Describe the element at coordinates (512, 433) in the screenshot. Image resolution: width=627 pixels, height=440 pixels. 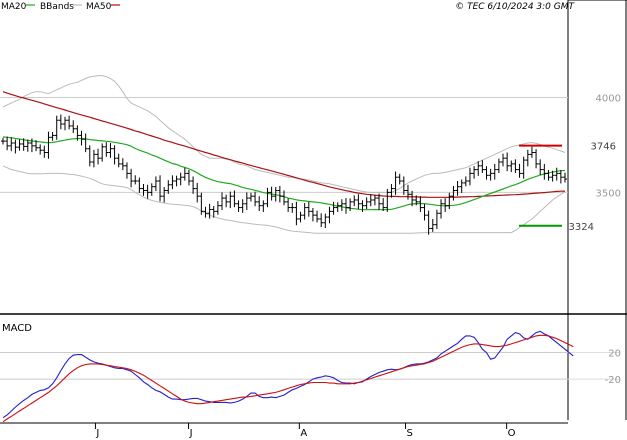
I see `x-tick-label: O` at that location.